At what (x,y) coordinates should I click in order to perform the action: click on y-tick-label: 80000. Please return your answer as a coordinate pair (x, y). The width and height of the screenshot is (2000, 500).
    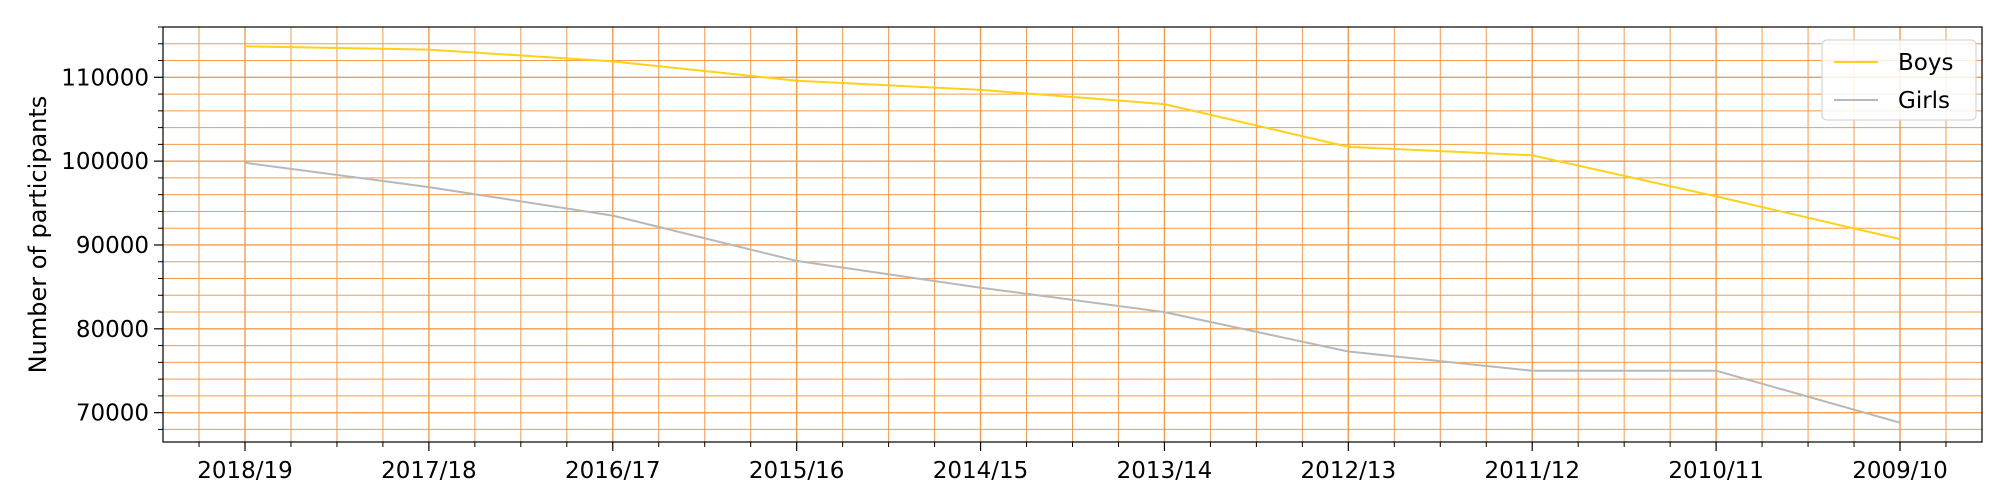
    Looking at the image, I should click on (112, 330).